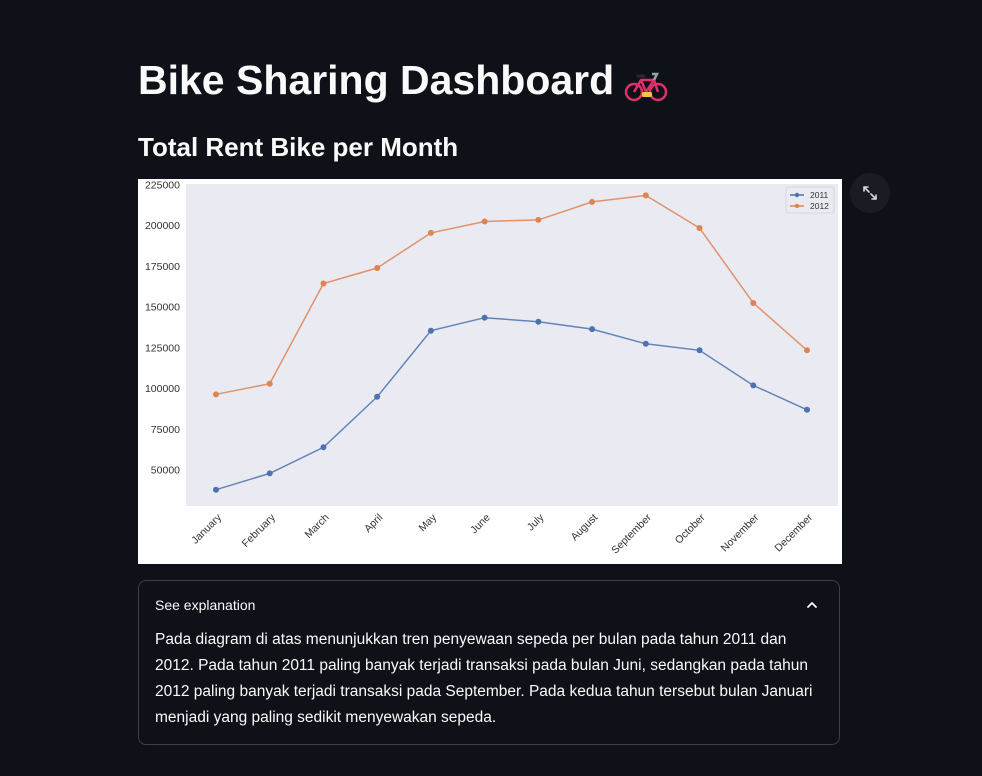  What do you see at coordinates (489, 605) in the screenshot?
I see `expander-header: See explanation` at bounding box center [489, 605].